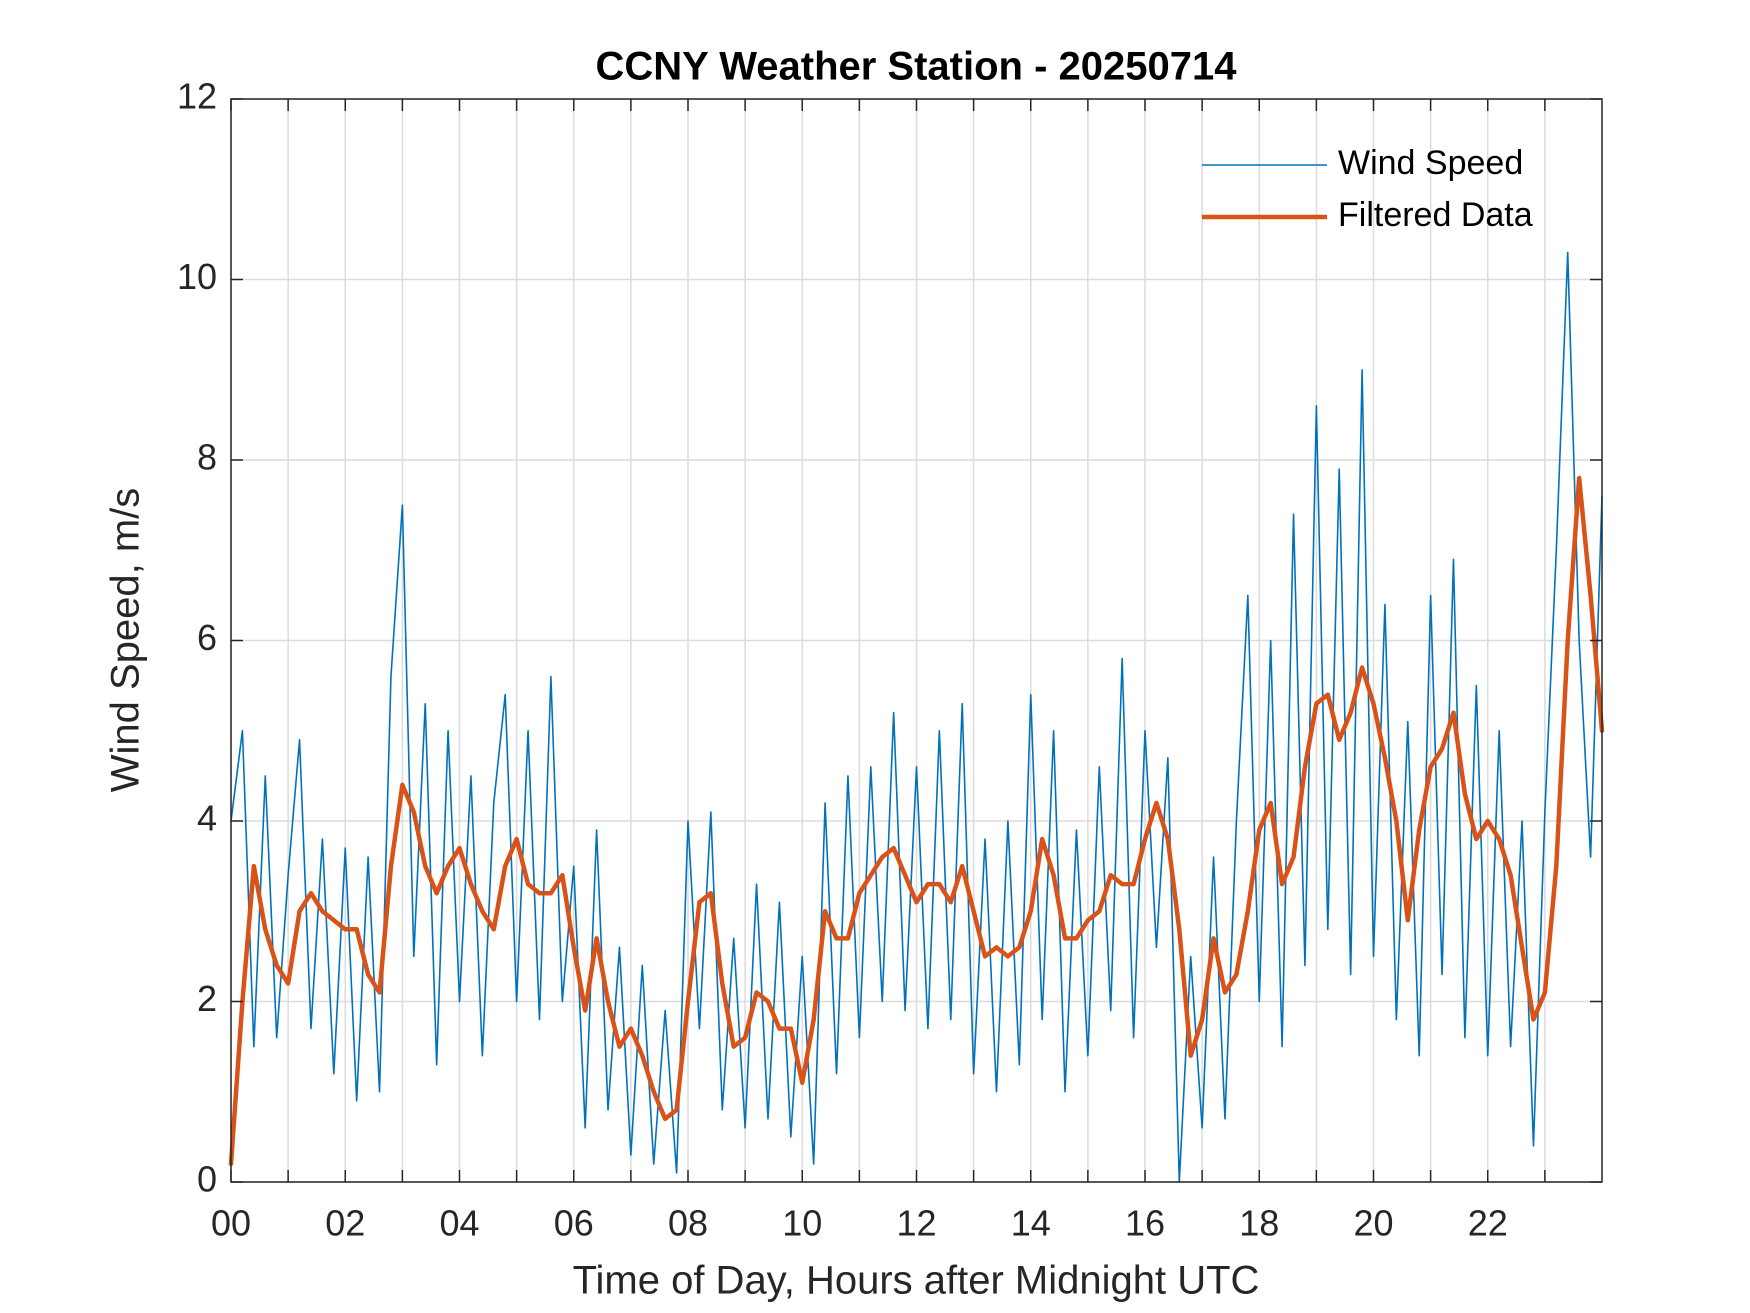 The width and height of the screenshot is (1750, 1313). What do you see at coordinates (197, 276) in the screenshot?
I see `y-tick-label: 10` at bounding box center [197, 276].